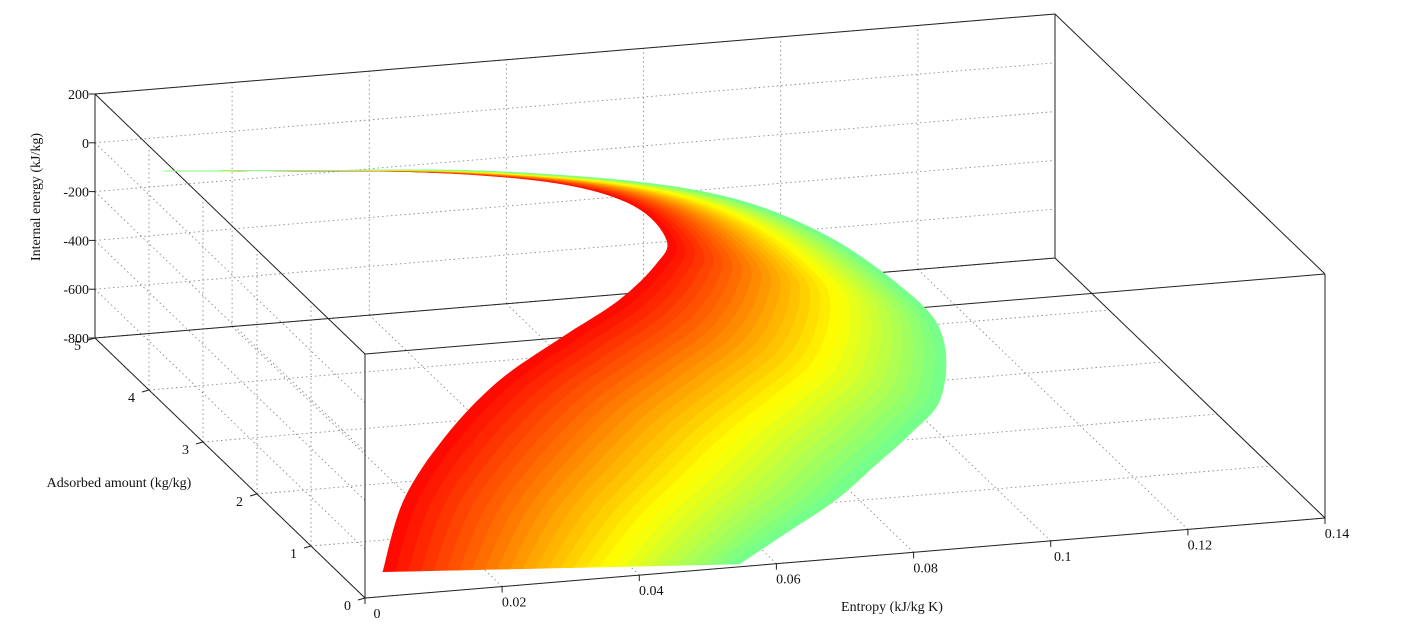  What do you see at coordinates (78, 95) in the screenshot?
I see `z-tick-label: 200` at bounding box center [78, 95].